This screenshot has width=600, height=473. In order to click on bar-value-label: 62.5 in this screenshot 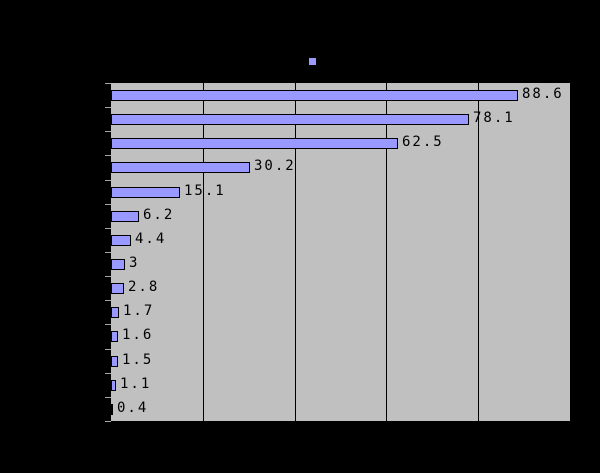, I will do `click(423, 142)`.